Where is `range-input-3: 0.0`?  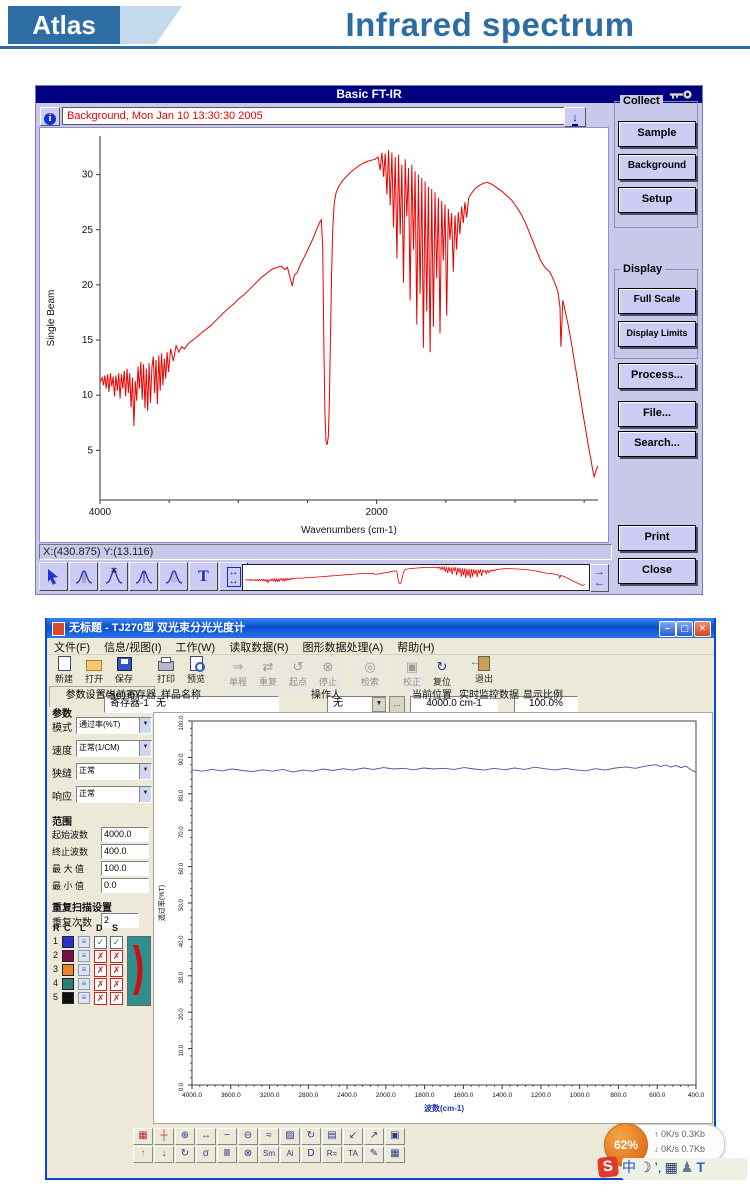 range-input-3: 0.0 is located at coordinates (125, 885).